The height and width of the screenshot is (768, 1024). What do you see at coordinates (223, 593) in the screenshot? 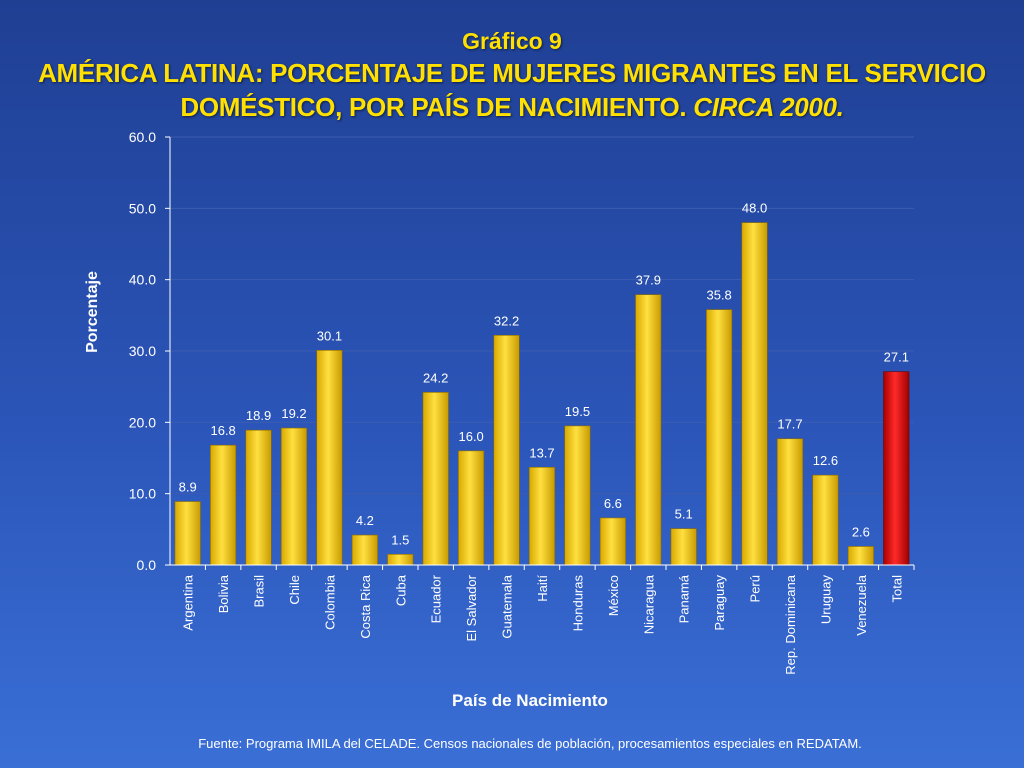
I see `x-tick-label: Bolivia` at bounding box center [223, 593].